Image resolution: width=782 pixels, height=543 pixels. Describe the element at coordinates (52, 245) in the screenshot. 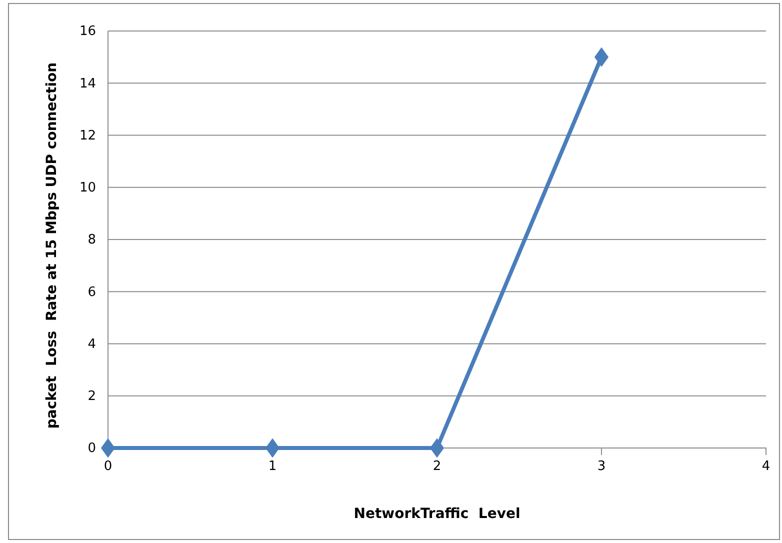

I see `y-axis-title: packet Loss Rate at 15 Mbps UDP connection` at that location.